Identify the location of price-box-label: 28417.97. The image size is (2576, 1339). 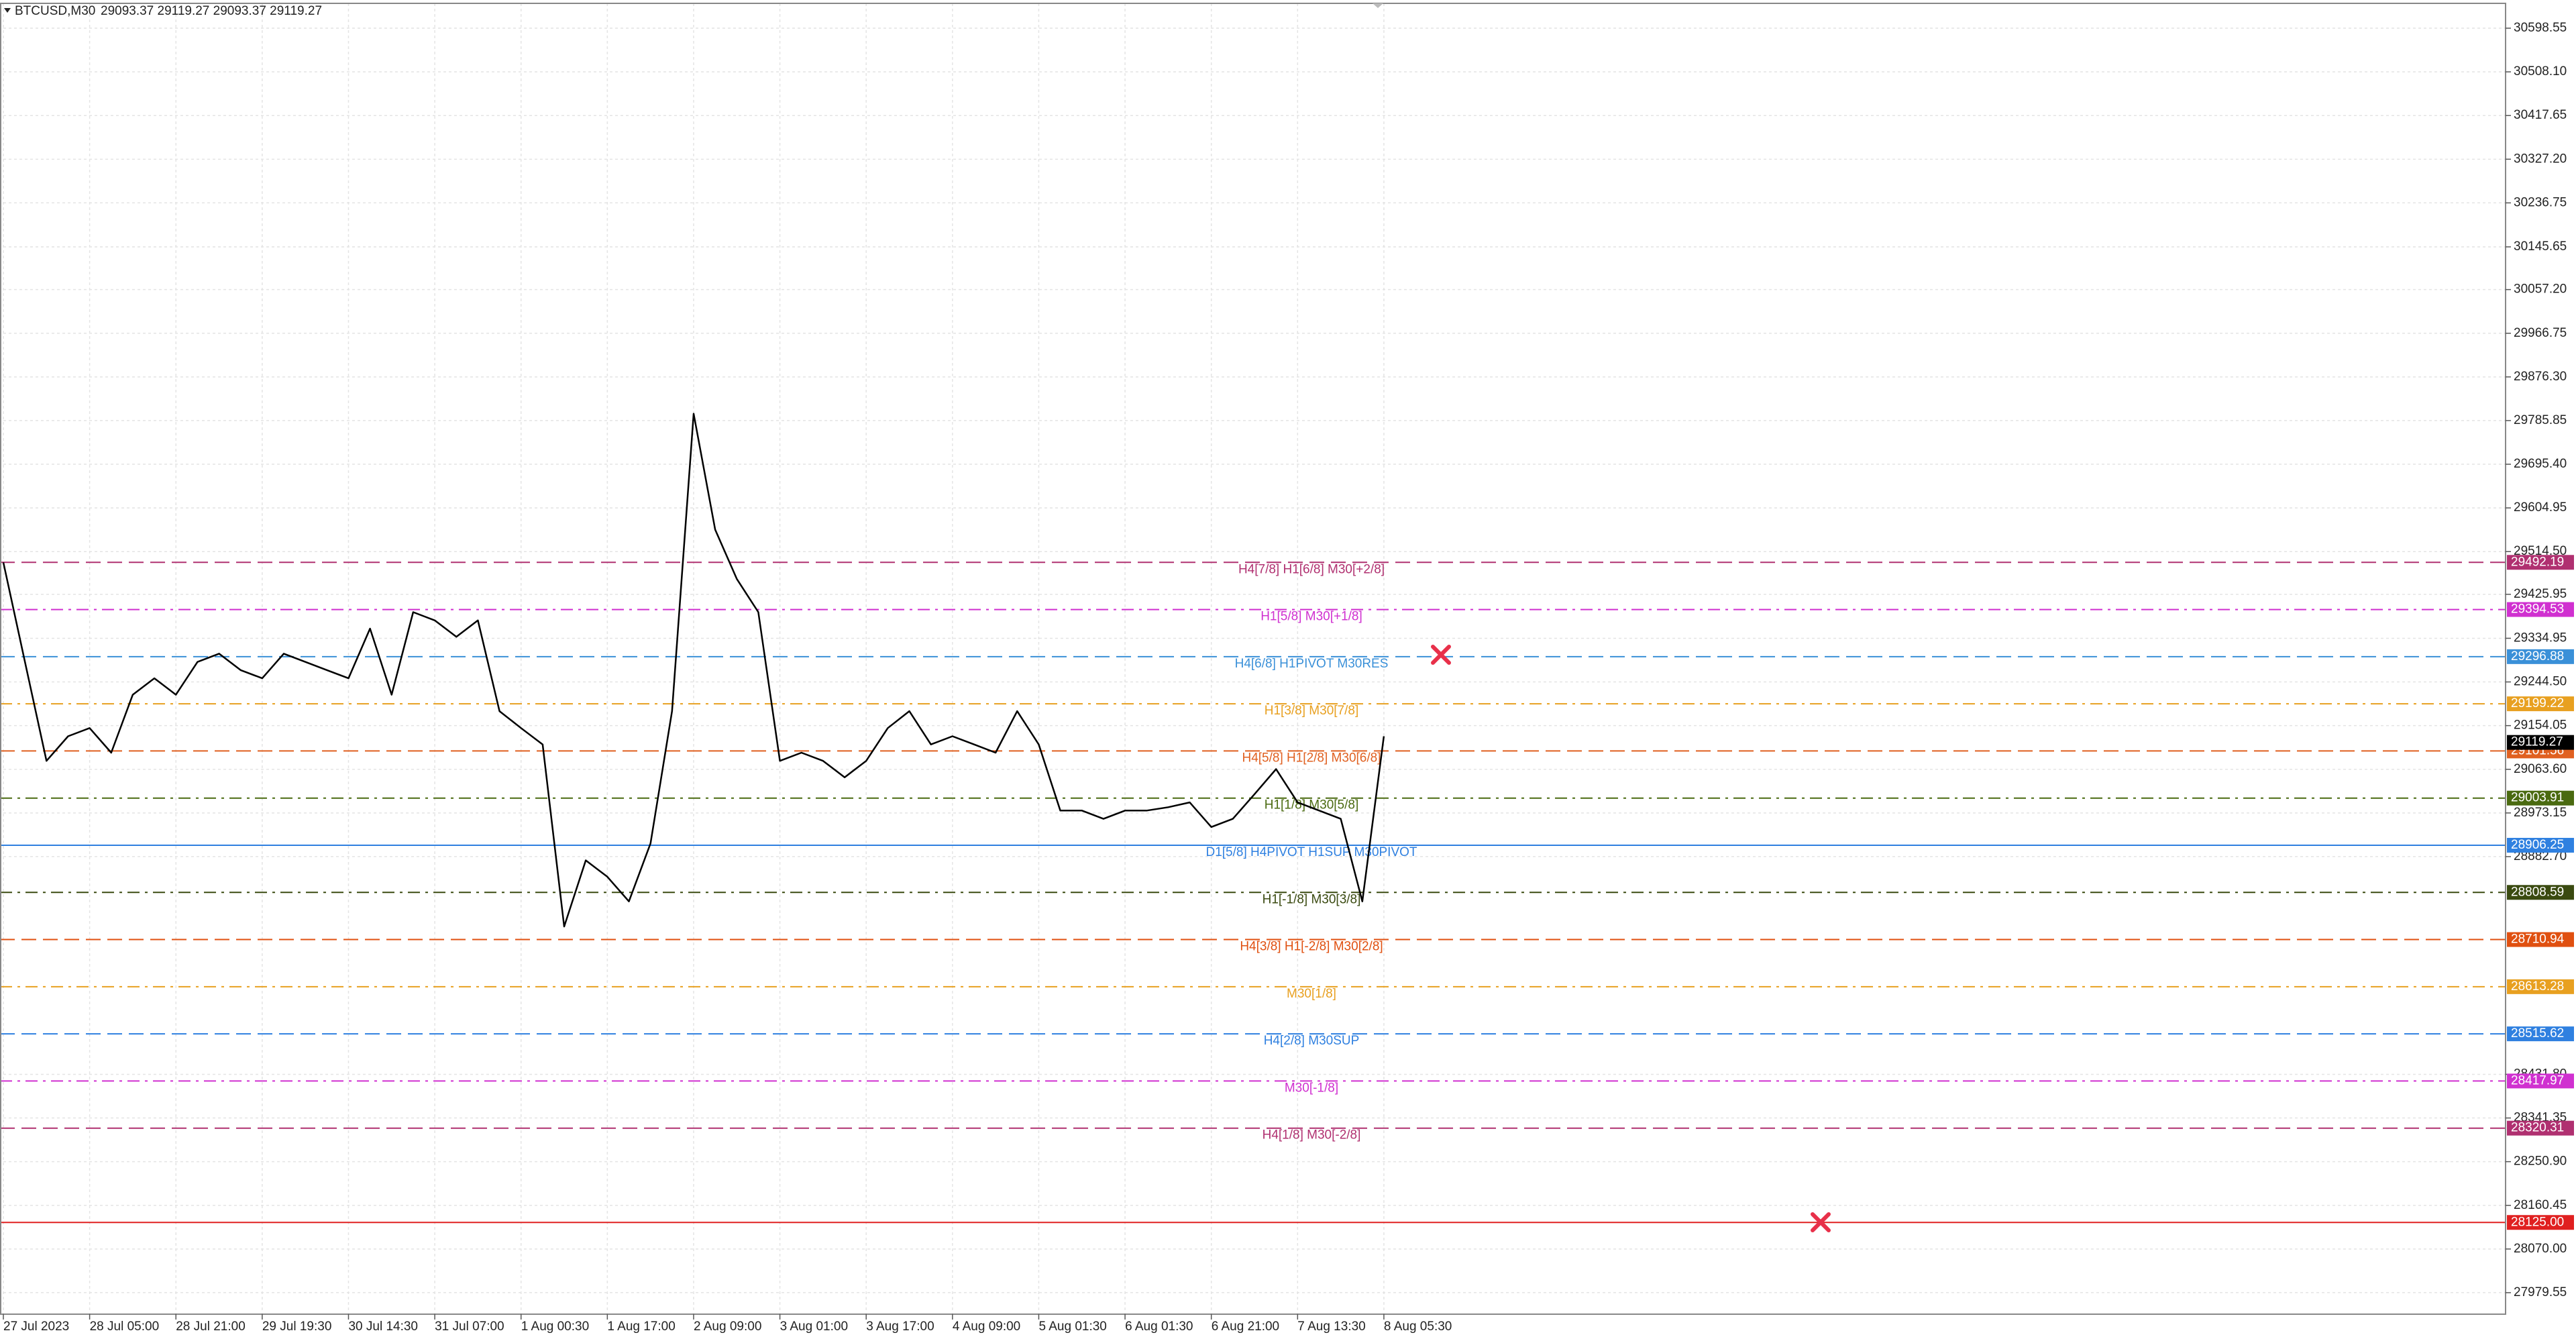
(2537, 1080).